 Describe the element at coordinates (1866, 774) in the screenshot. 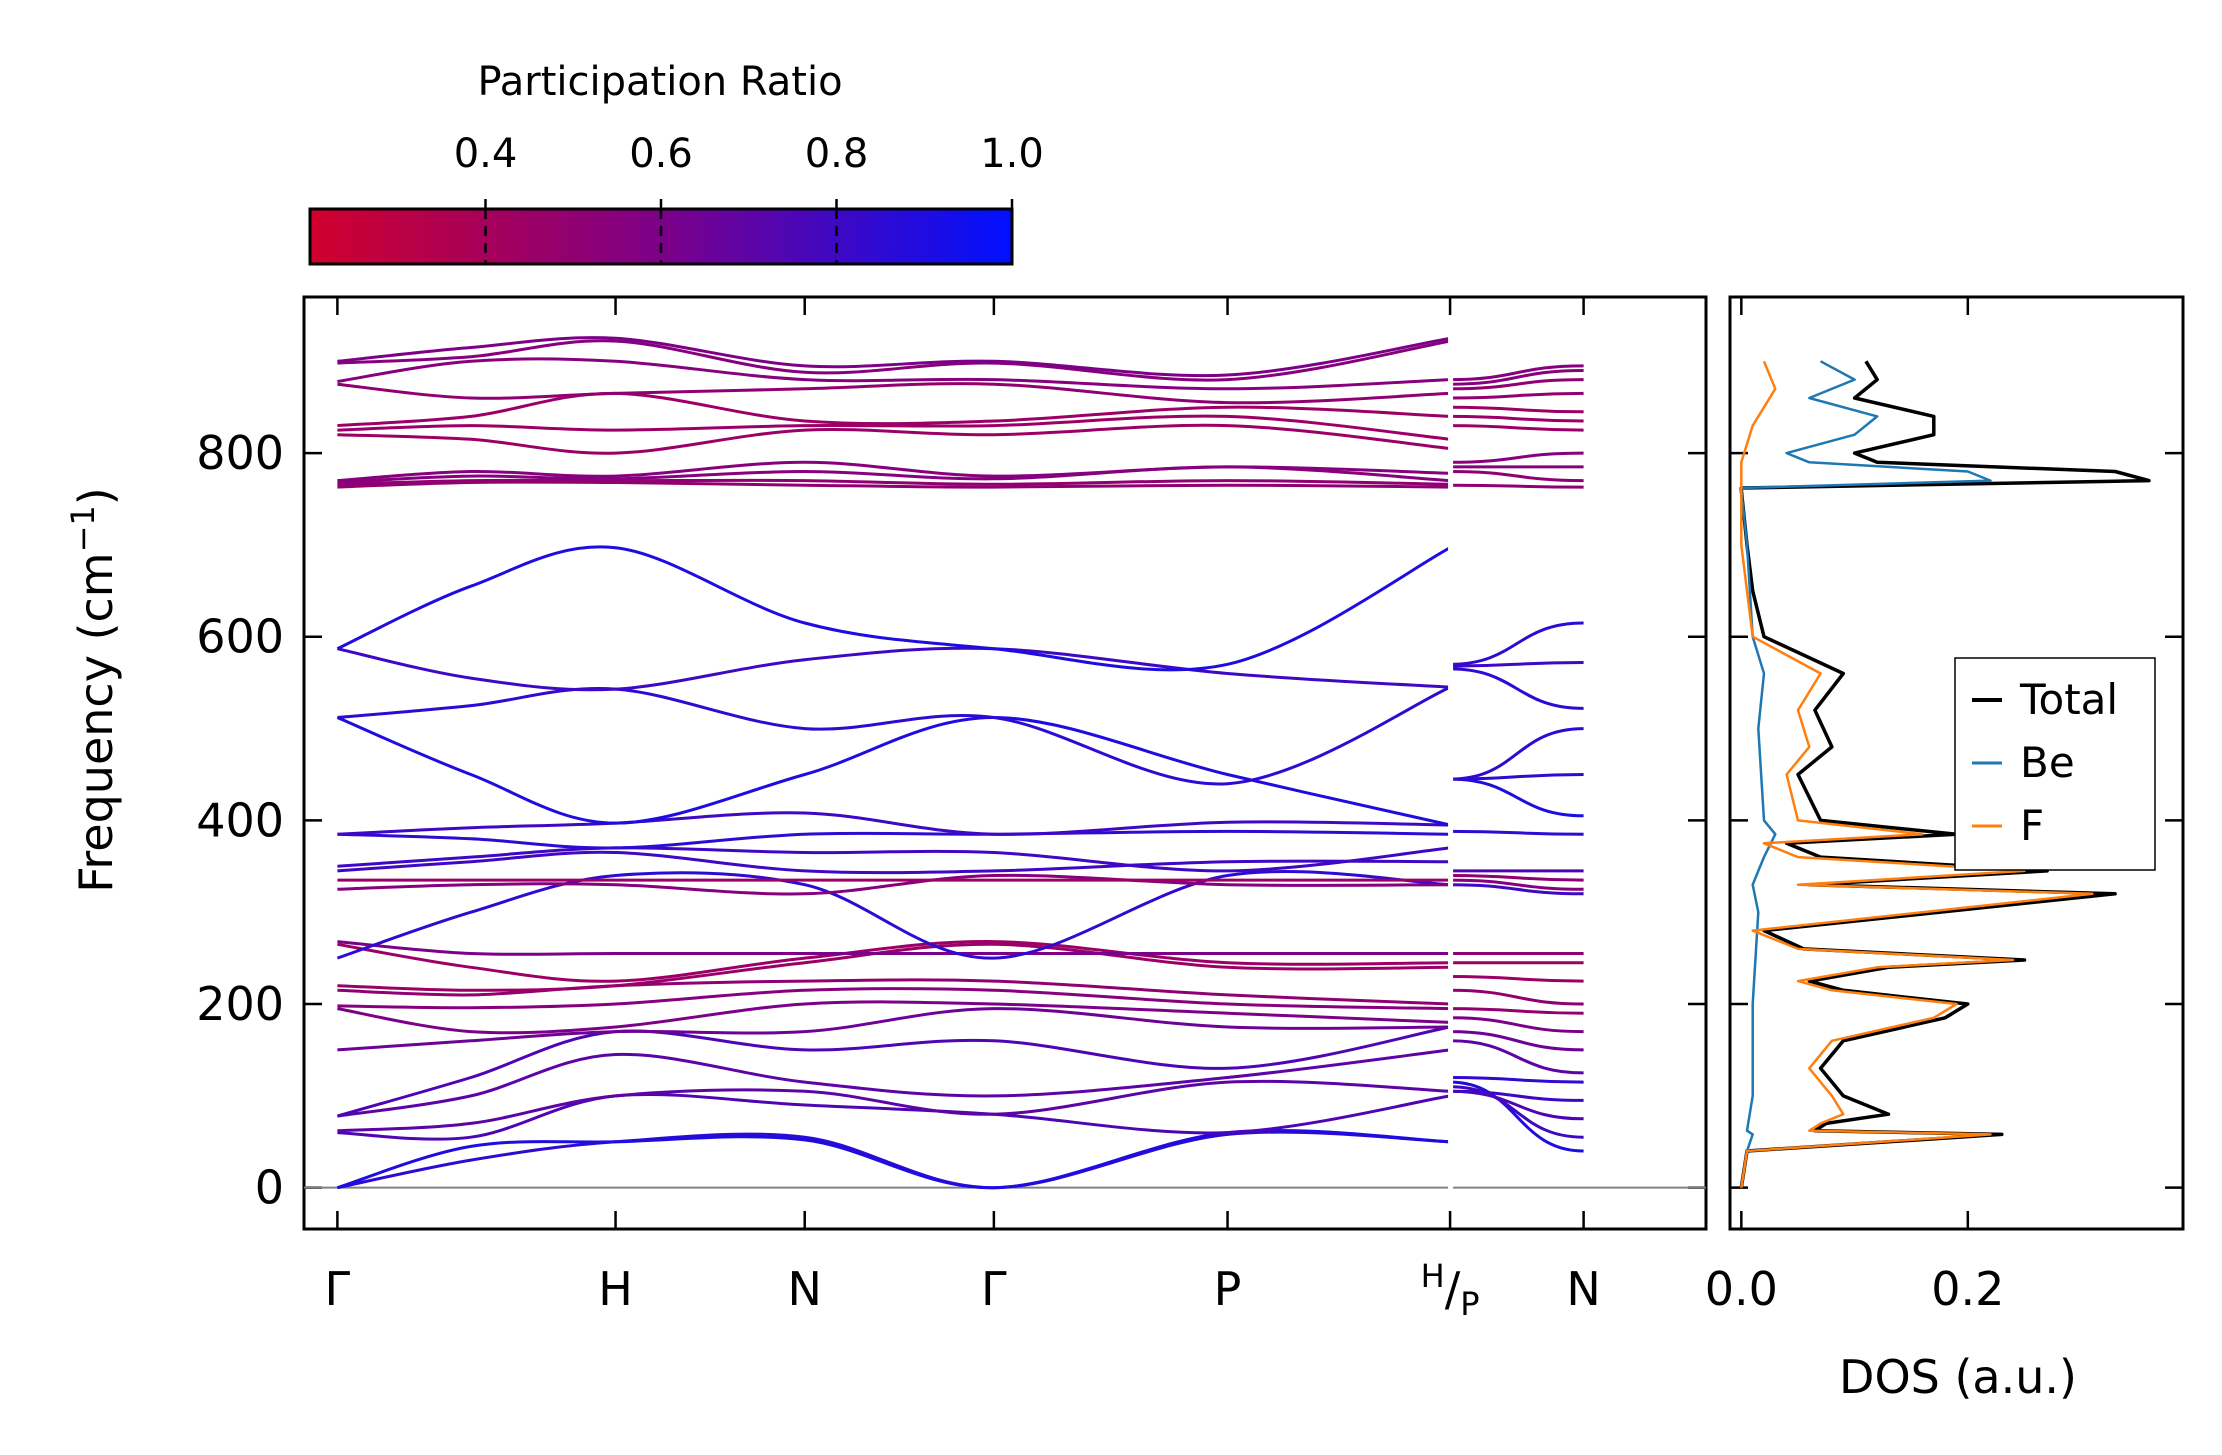

I see `dos-line-be` at that location.